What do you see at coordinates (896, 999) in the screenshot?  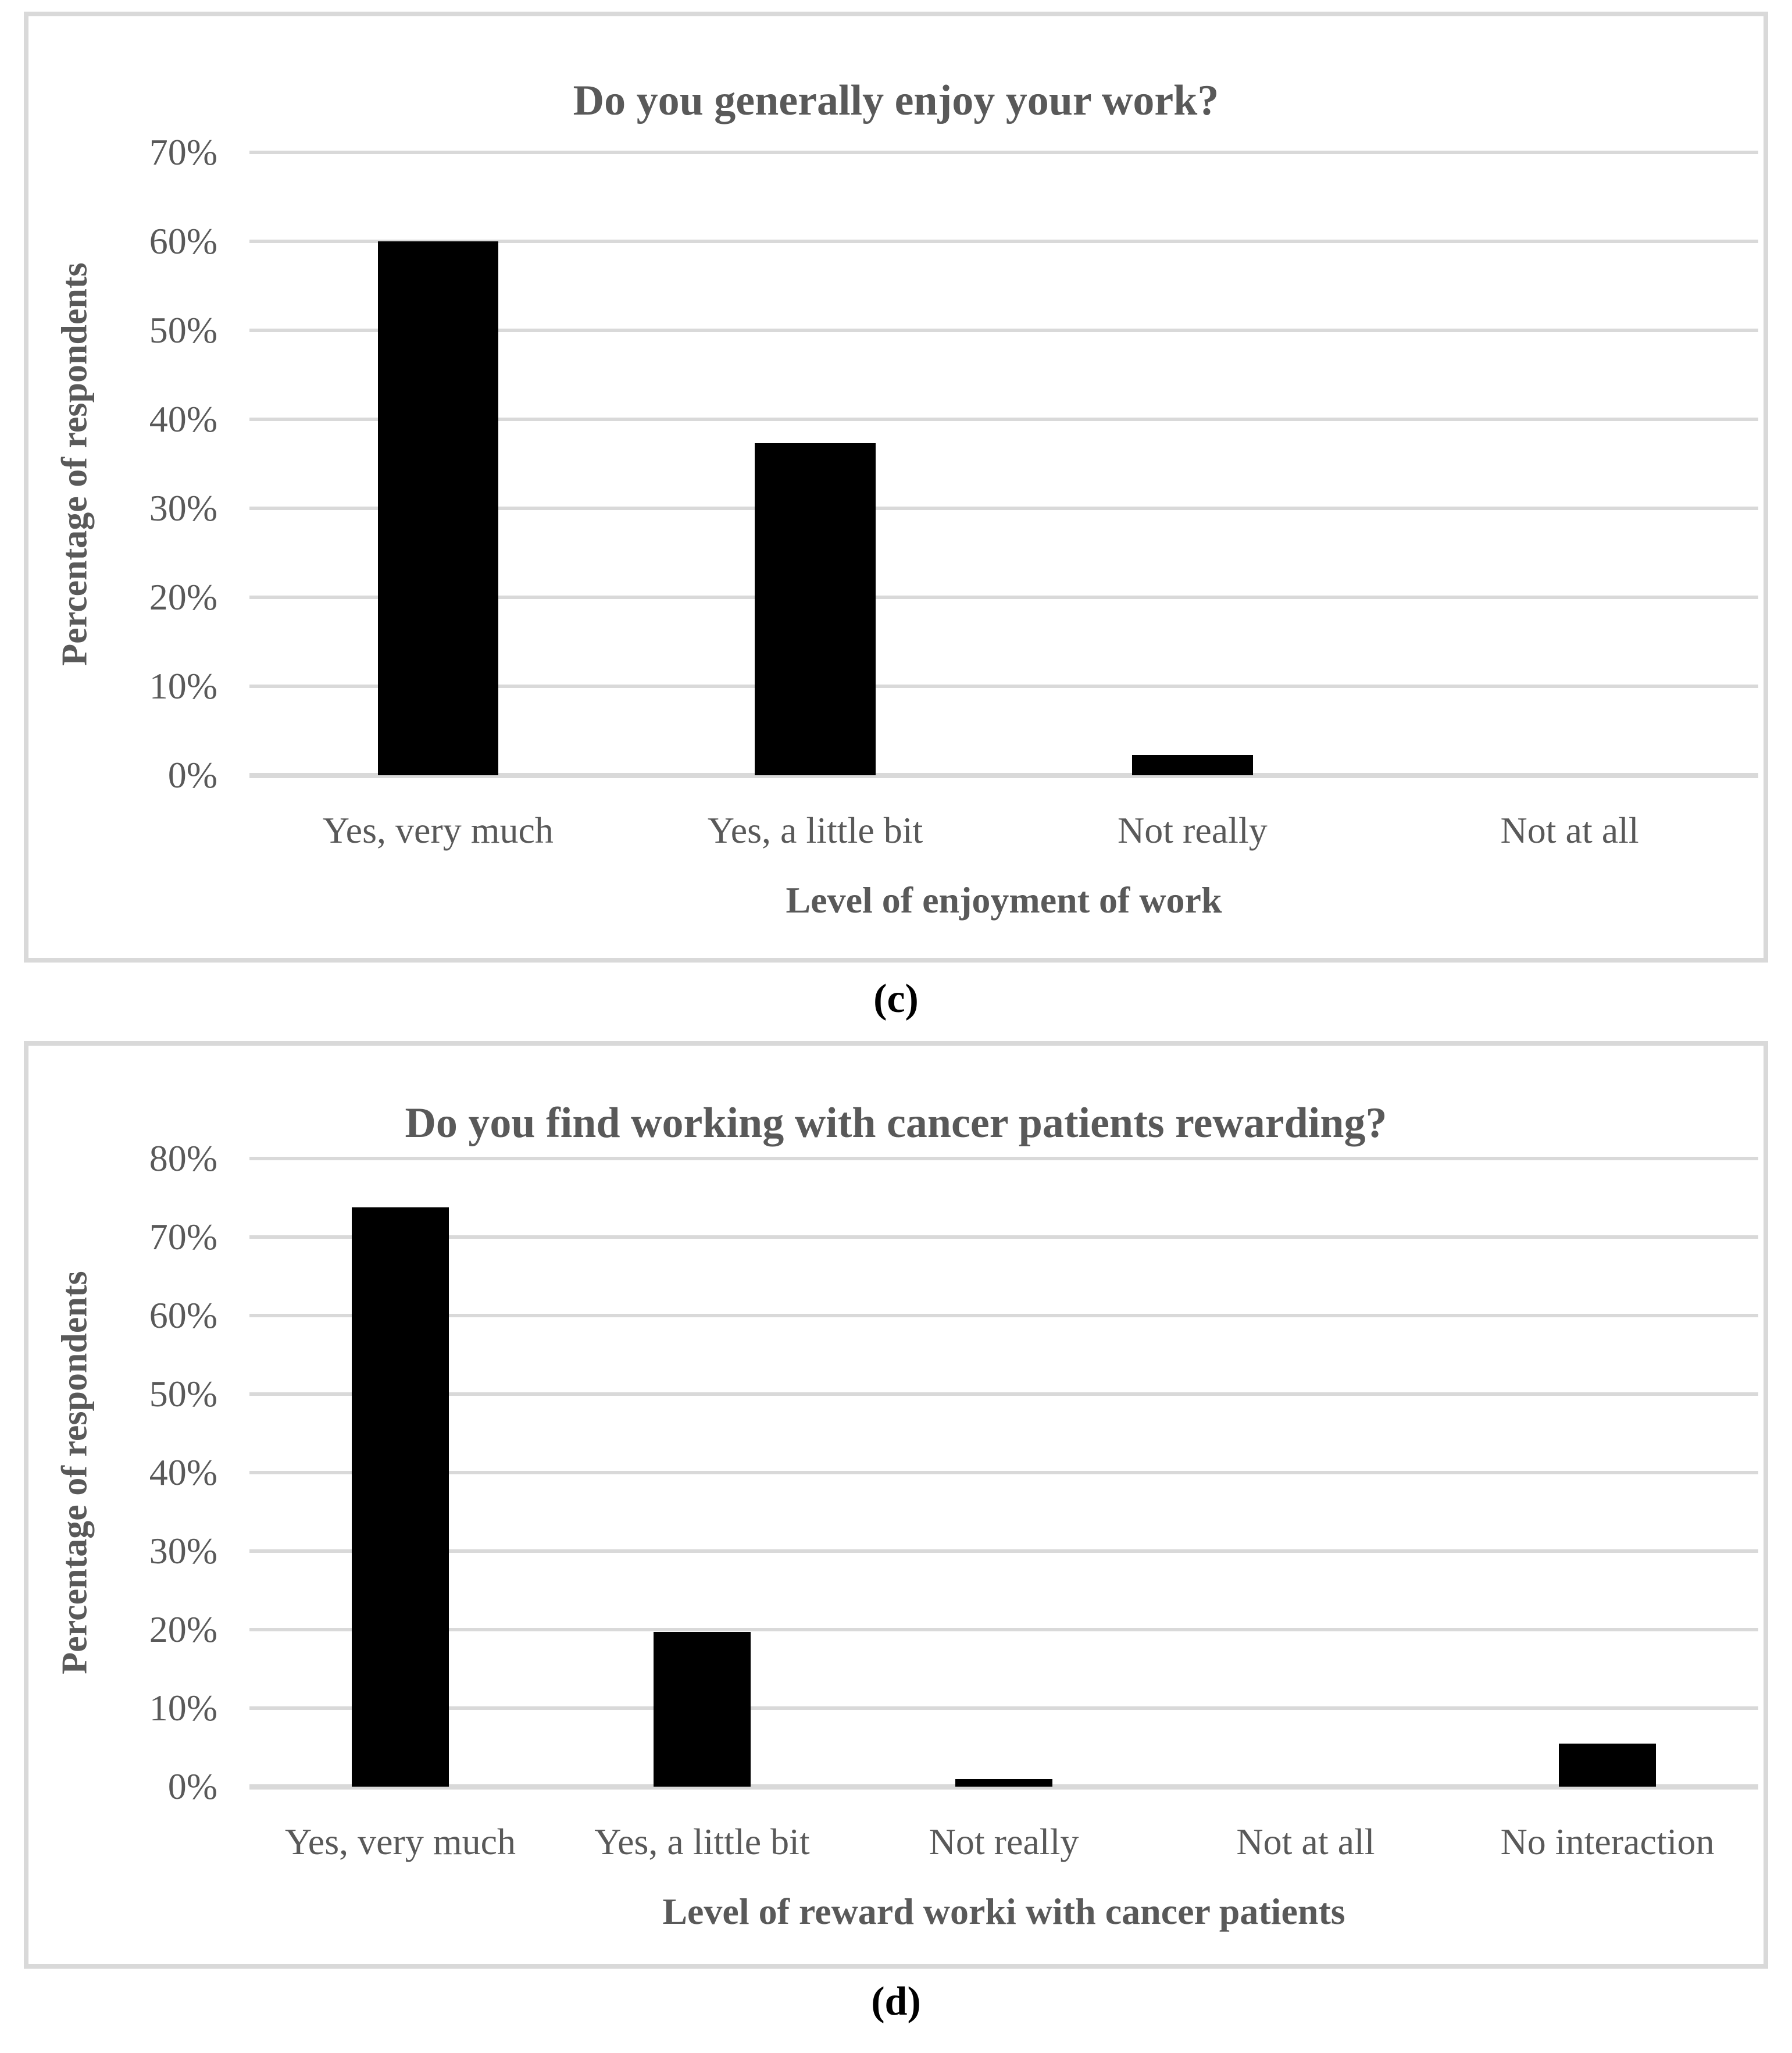 I see `figure-caption-c: (c)` at bounding box center [896, 999].